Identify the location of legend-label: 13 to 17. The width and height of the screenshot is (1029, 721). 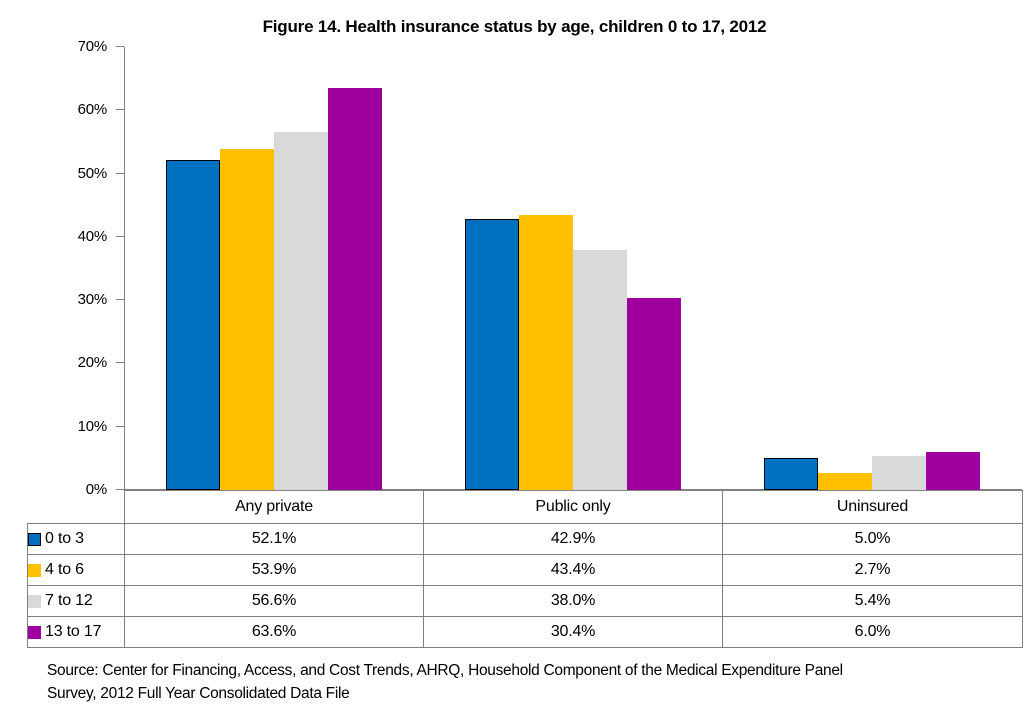
(73, 631).